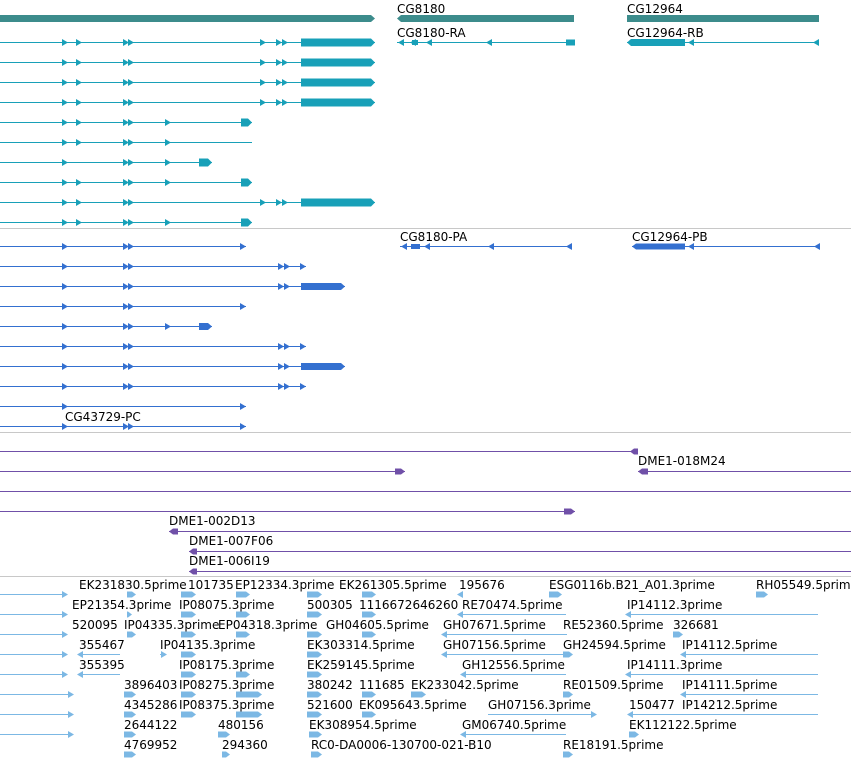 The image size is (851, 760). I want to click on transcript-label-cg8180-ra: CG8180-RA, so click(431, 33).